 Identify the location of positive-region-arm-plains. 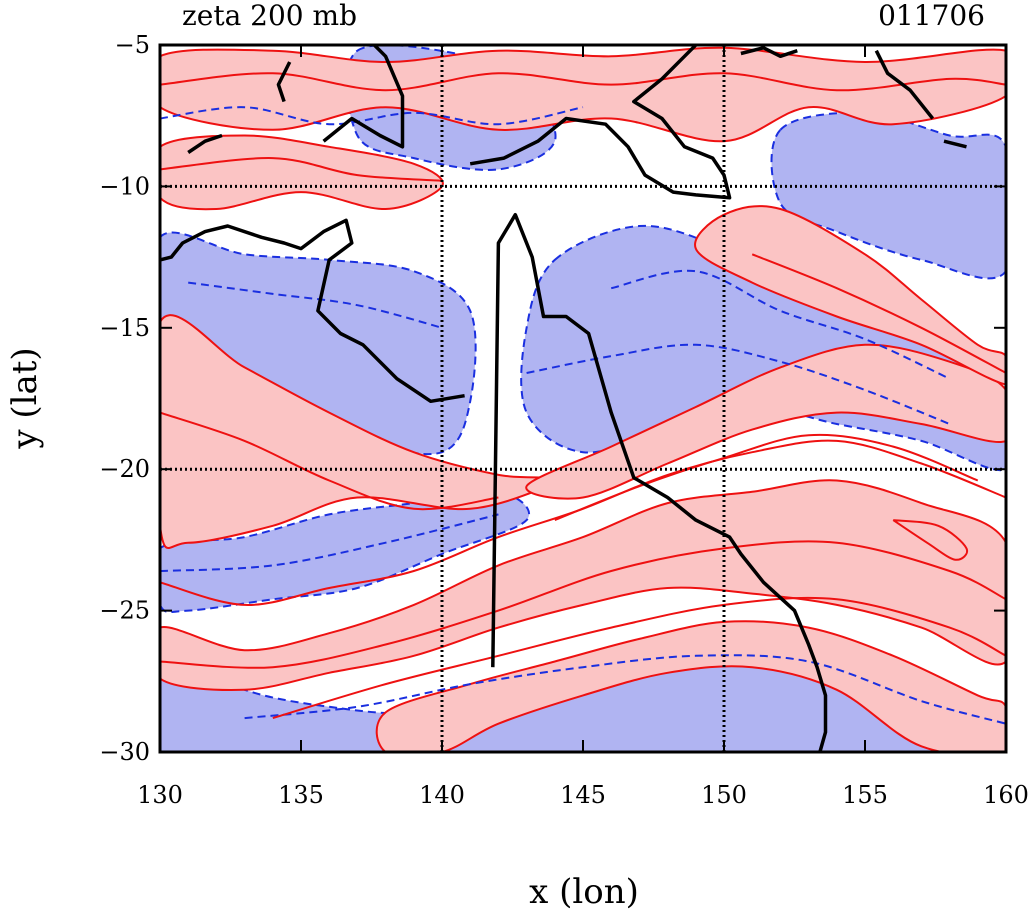
(358, 431).